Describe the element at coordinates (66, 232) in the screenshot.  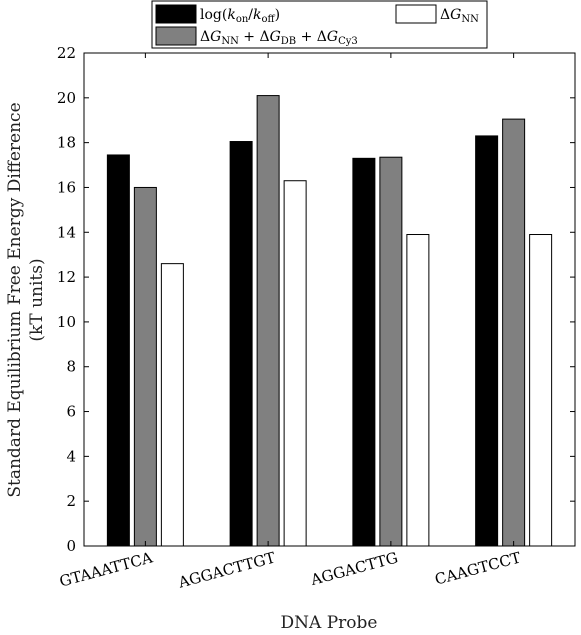
I see `y-tick-label: 14` at that location.